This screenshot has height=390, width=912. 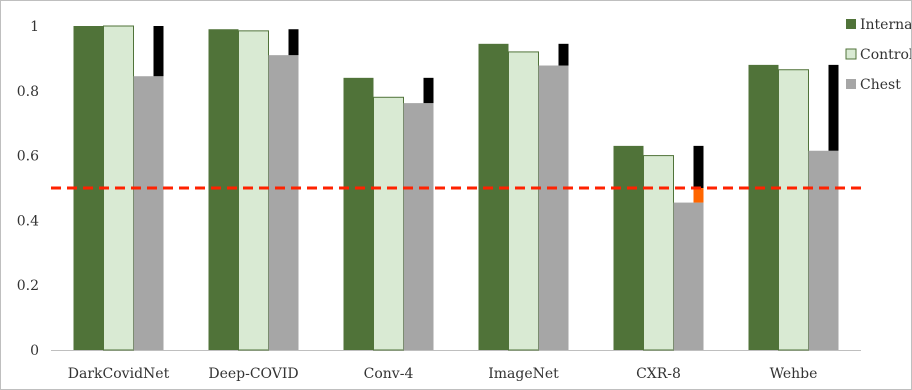 I want to click on y-tick-label: 0.2, so click(x=28, y=286).